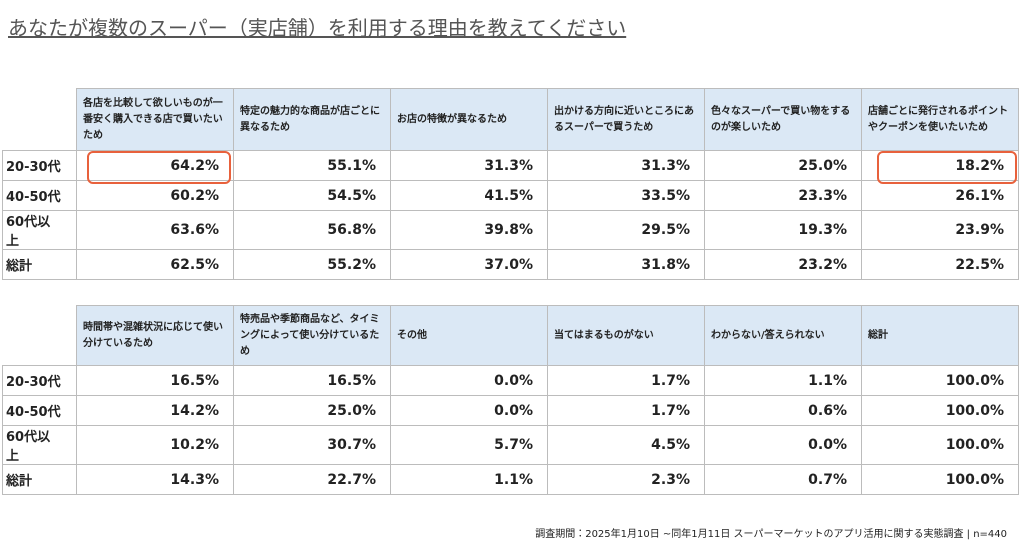 This screenshot has width=1021, height=543. What do you see at coordinates (626, 264) in the screenshot?
I see `data-cell: 31.8%` at bounding box center [626, 264].